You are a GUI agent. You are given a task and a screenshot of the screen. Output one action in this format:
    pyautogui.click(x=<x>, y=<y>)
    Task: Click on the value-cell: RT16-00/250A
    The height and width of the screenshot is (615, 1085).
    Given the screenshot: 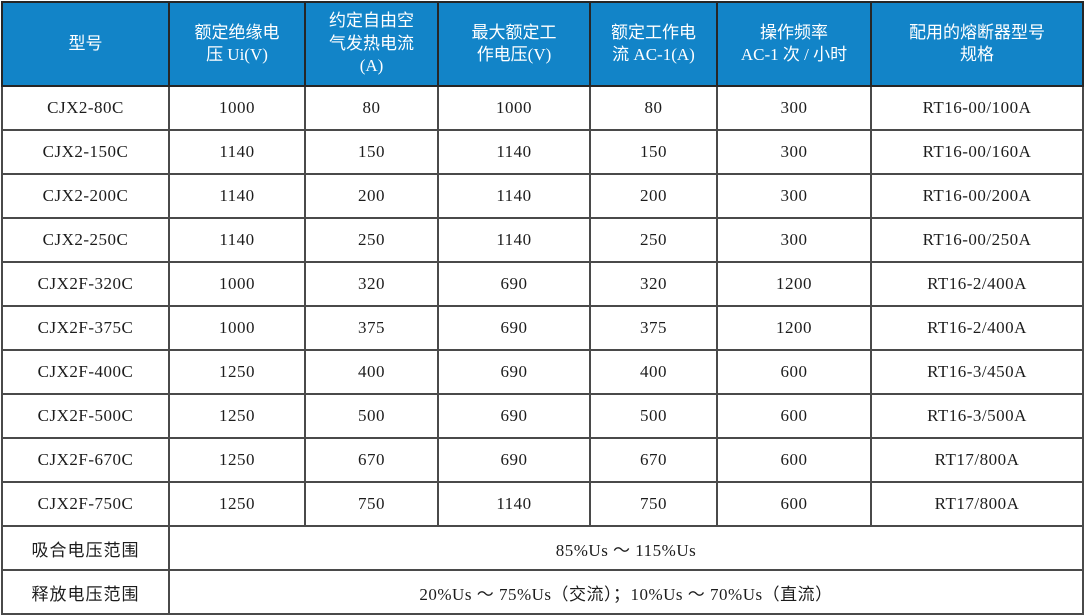 What is the action you would take?
    pyautogui.click(x=977, y=240)
    